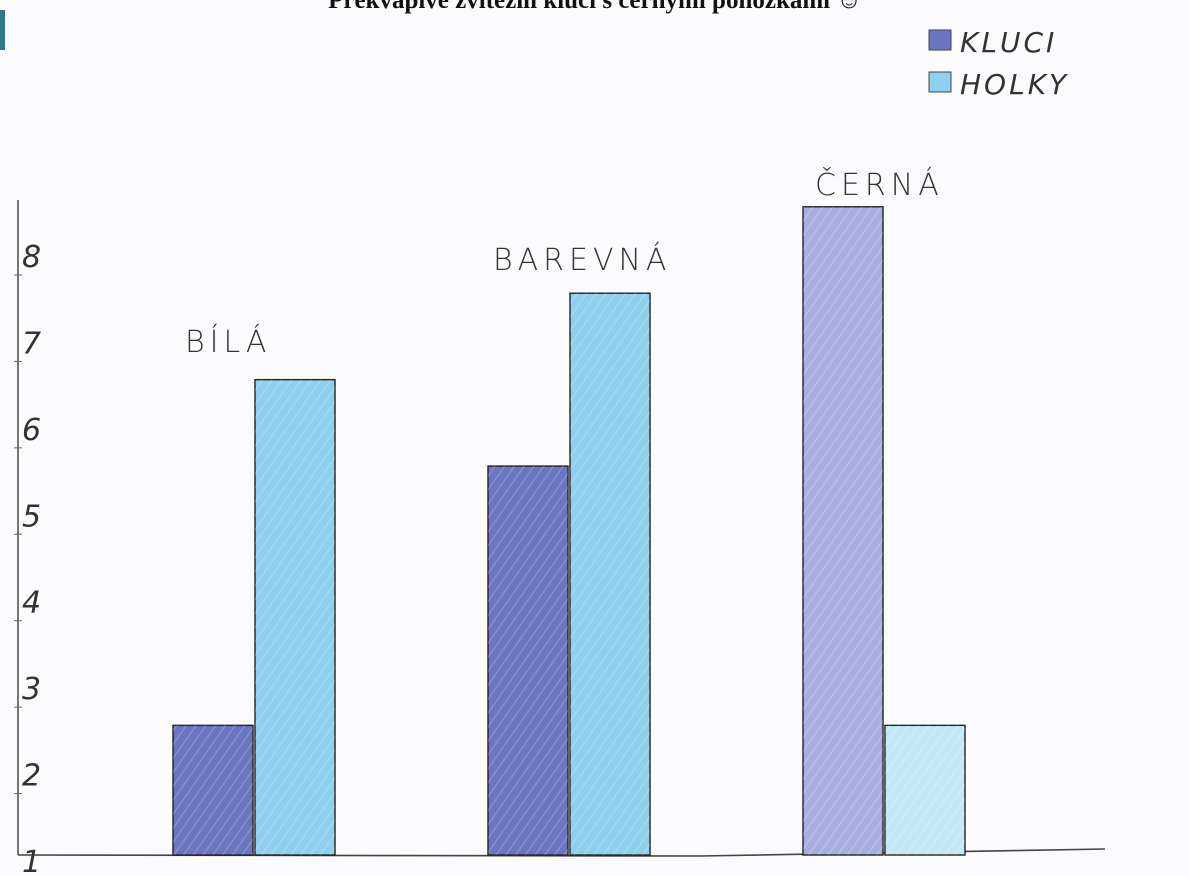  Describe the element at coordinates (1008, 42) in the screenshot. I see `legend-label-1: KLUCI` at that location.